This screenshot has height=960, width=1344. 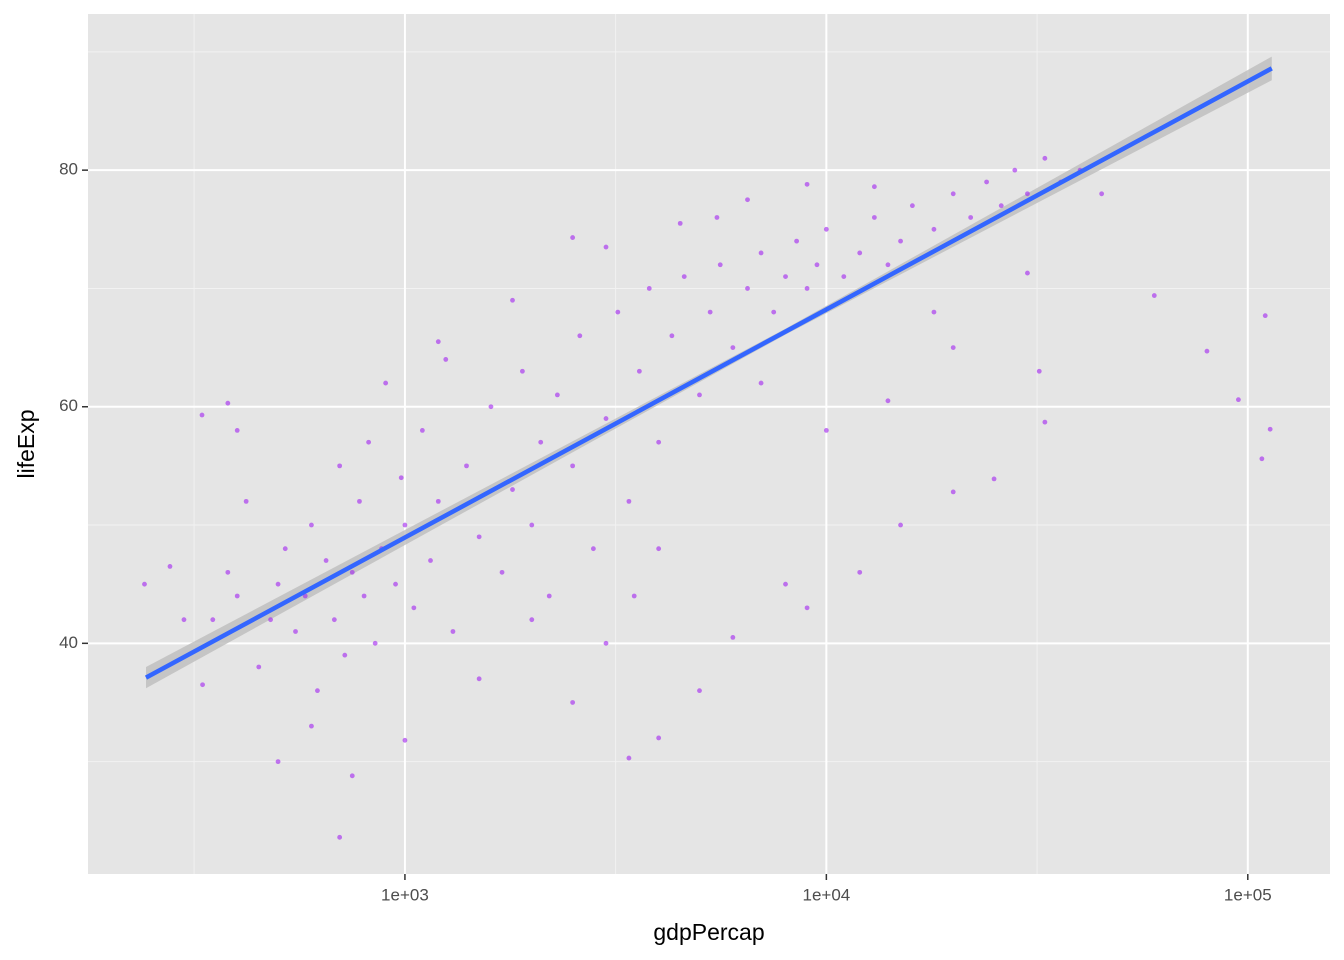 What do you see at coordinates (68, 405) in the screenshot?
I see `y-tick-label: 60` at bounding box center [68, 405].